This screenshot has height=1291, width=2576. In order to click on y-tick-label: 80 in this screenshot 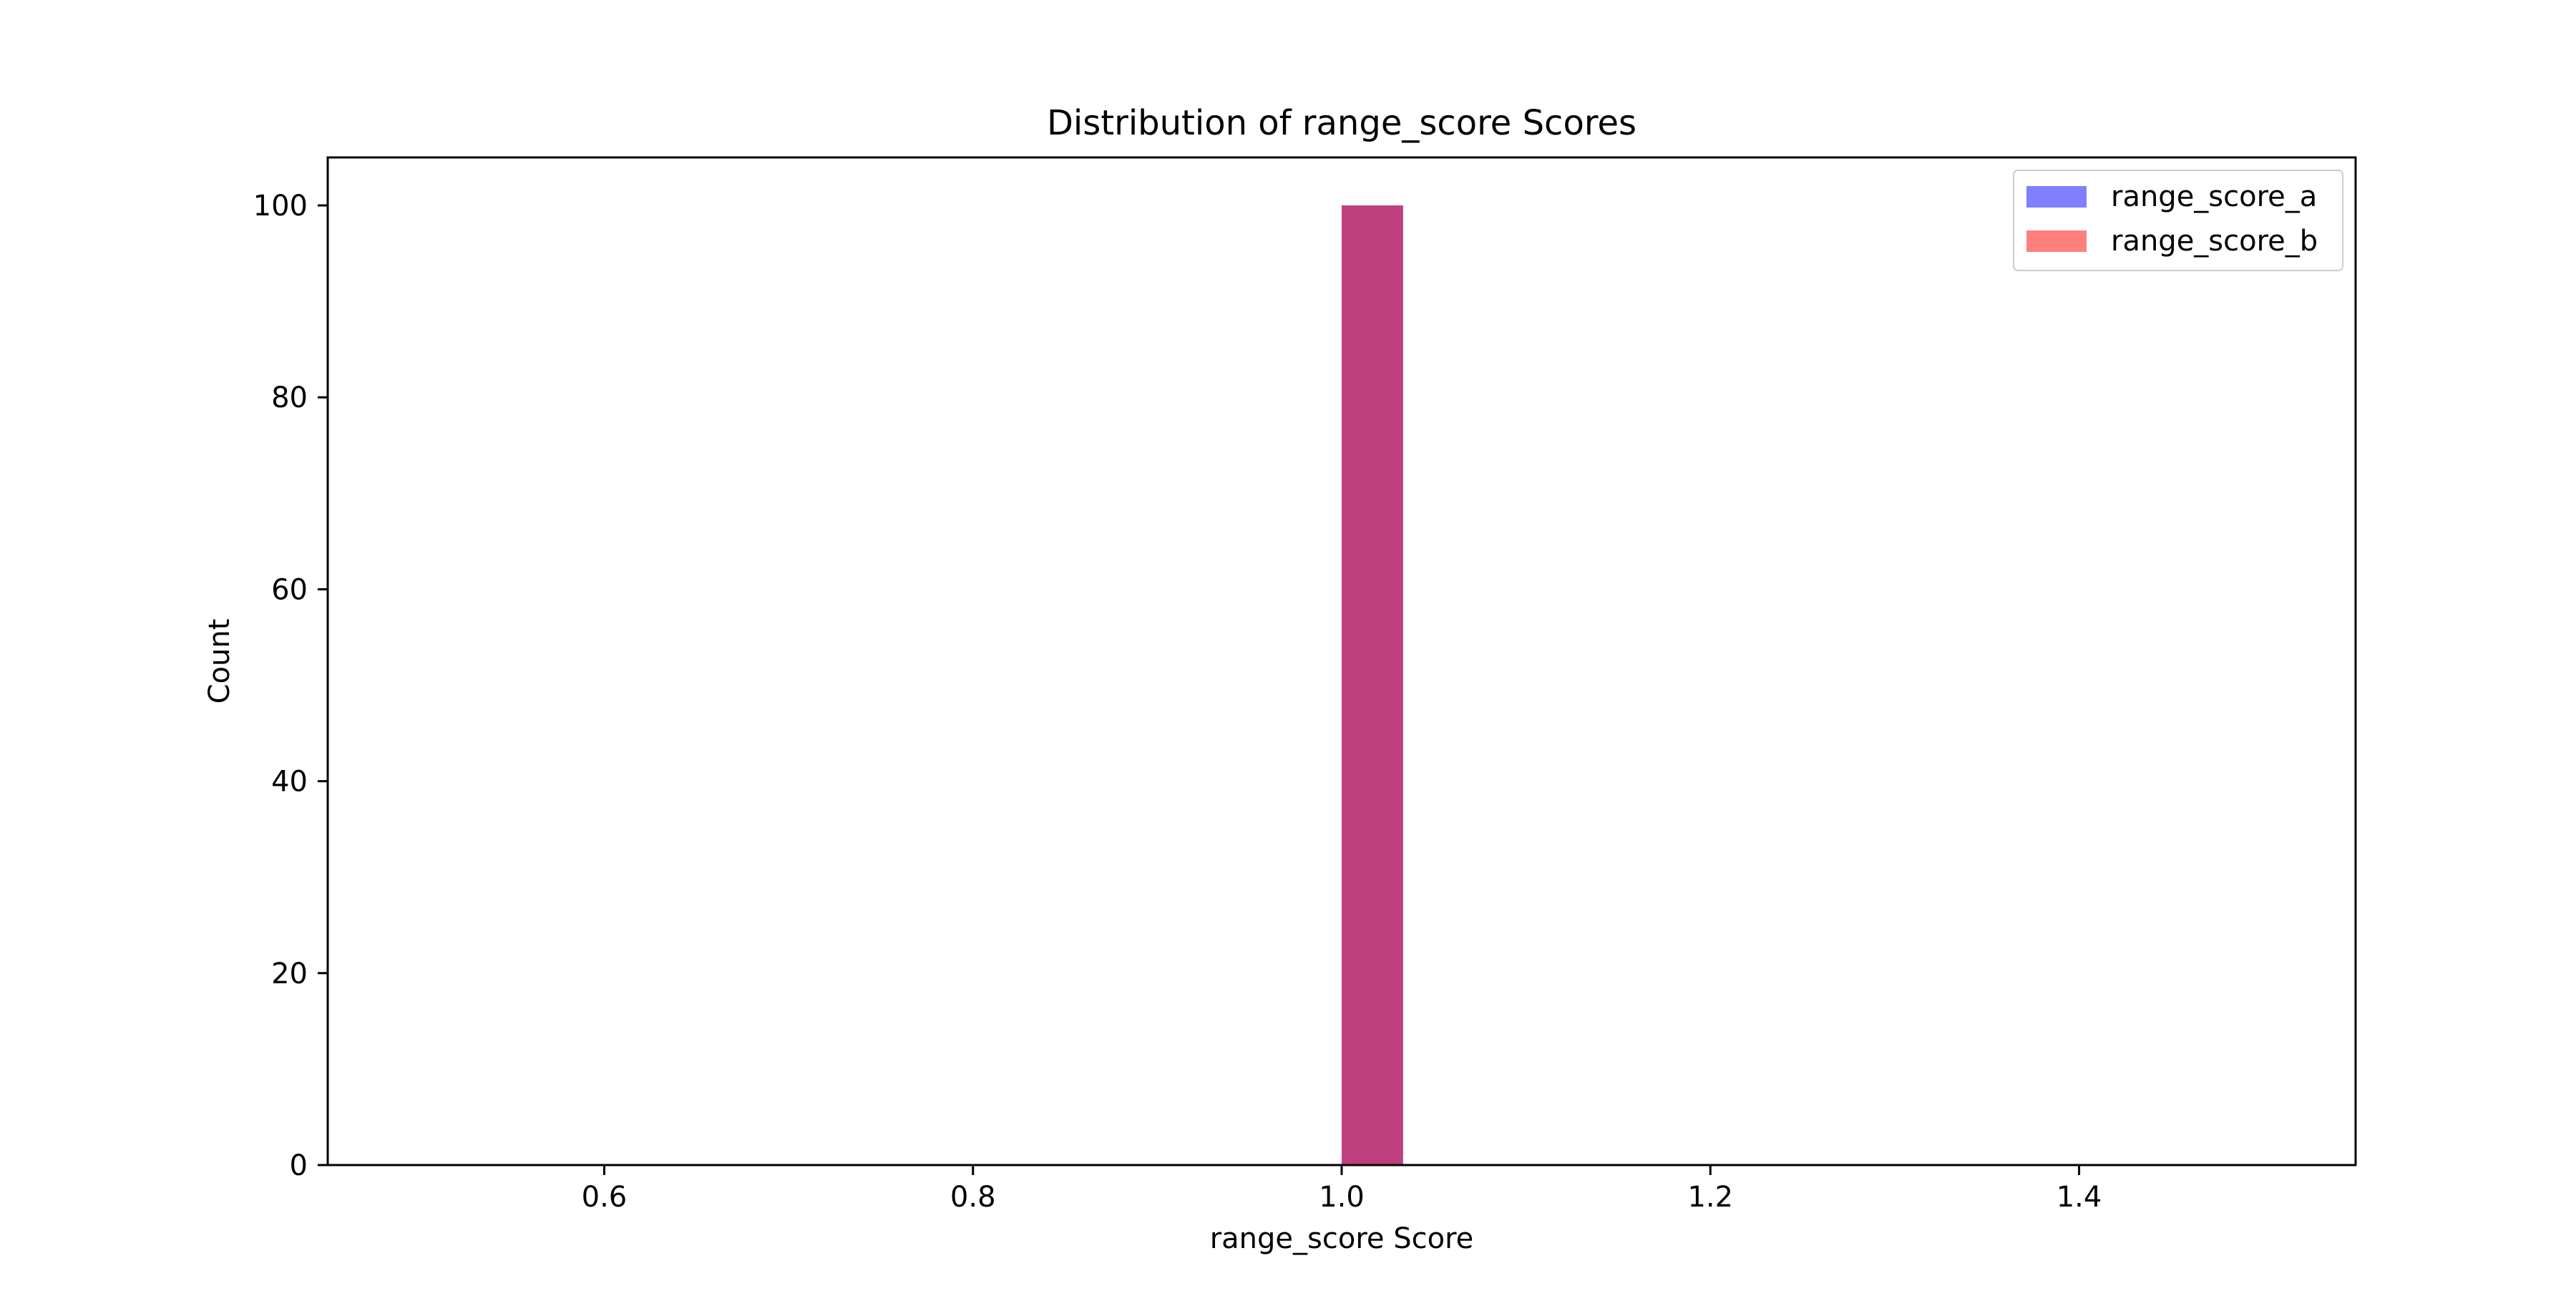, I will do `click(289, 397)`.